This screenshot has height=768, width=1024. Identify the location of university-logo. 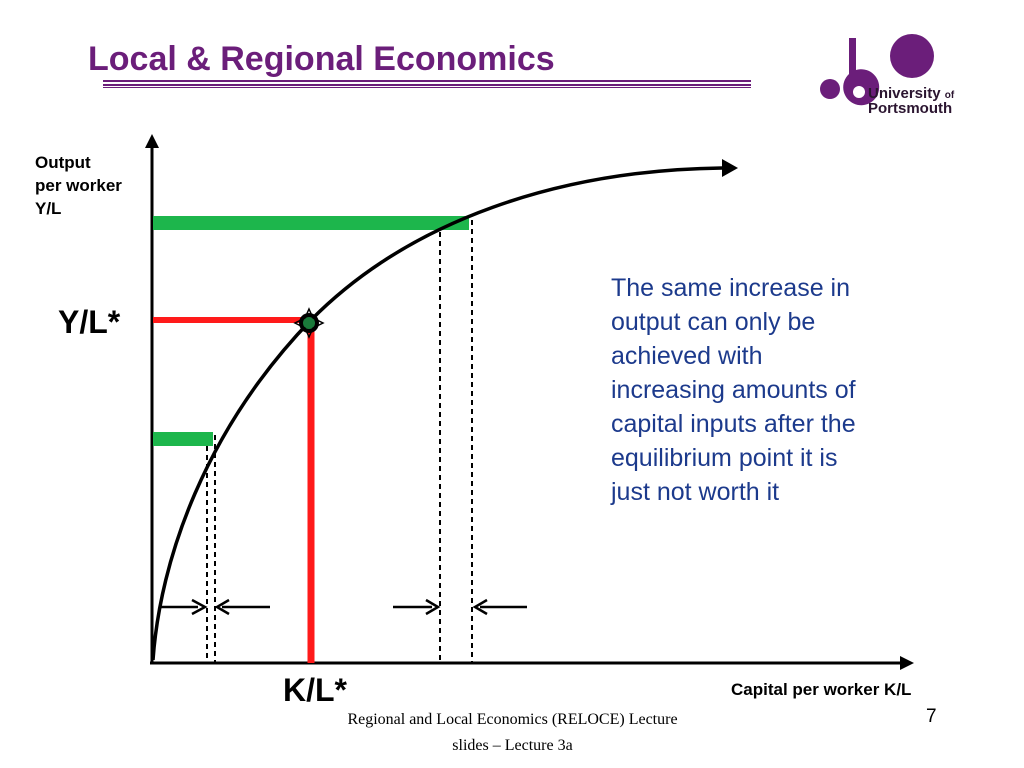
(877, 70).